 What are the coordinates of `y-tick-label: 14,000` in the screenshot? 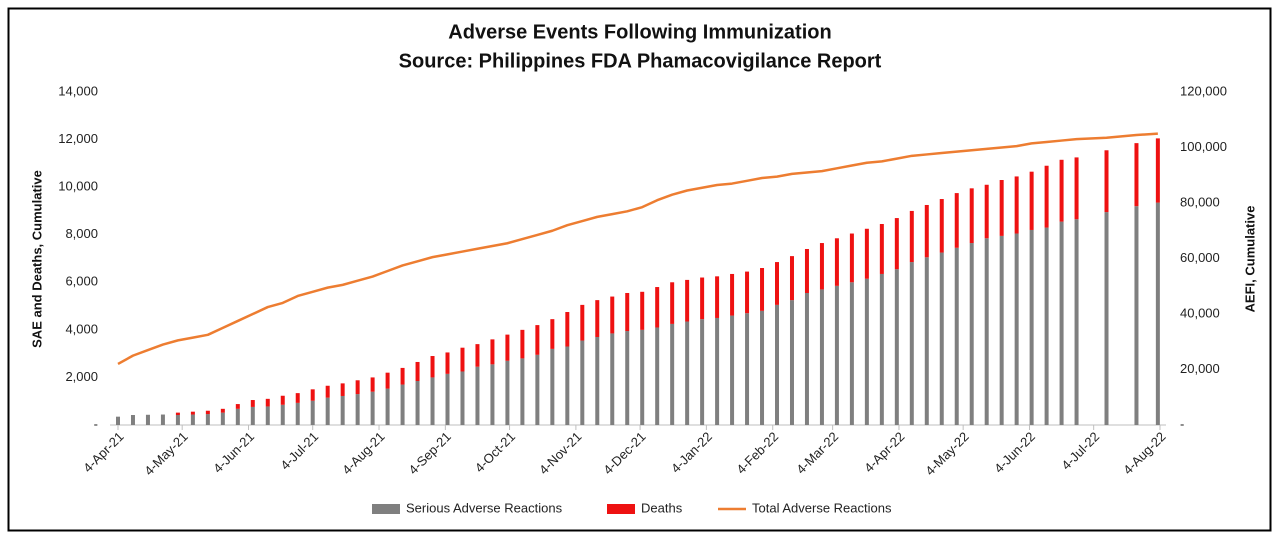 It's located at (78, 90).